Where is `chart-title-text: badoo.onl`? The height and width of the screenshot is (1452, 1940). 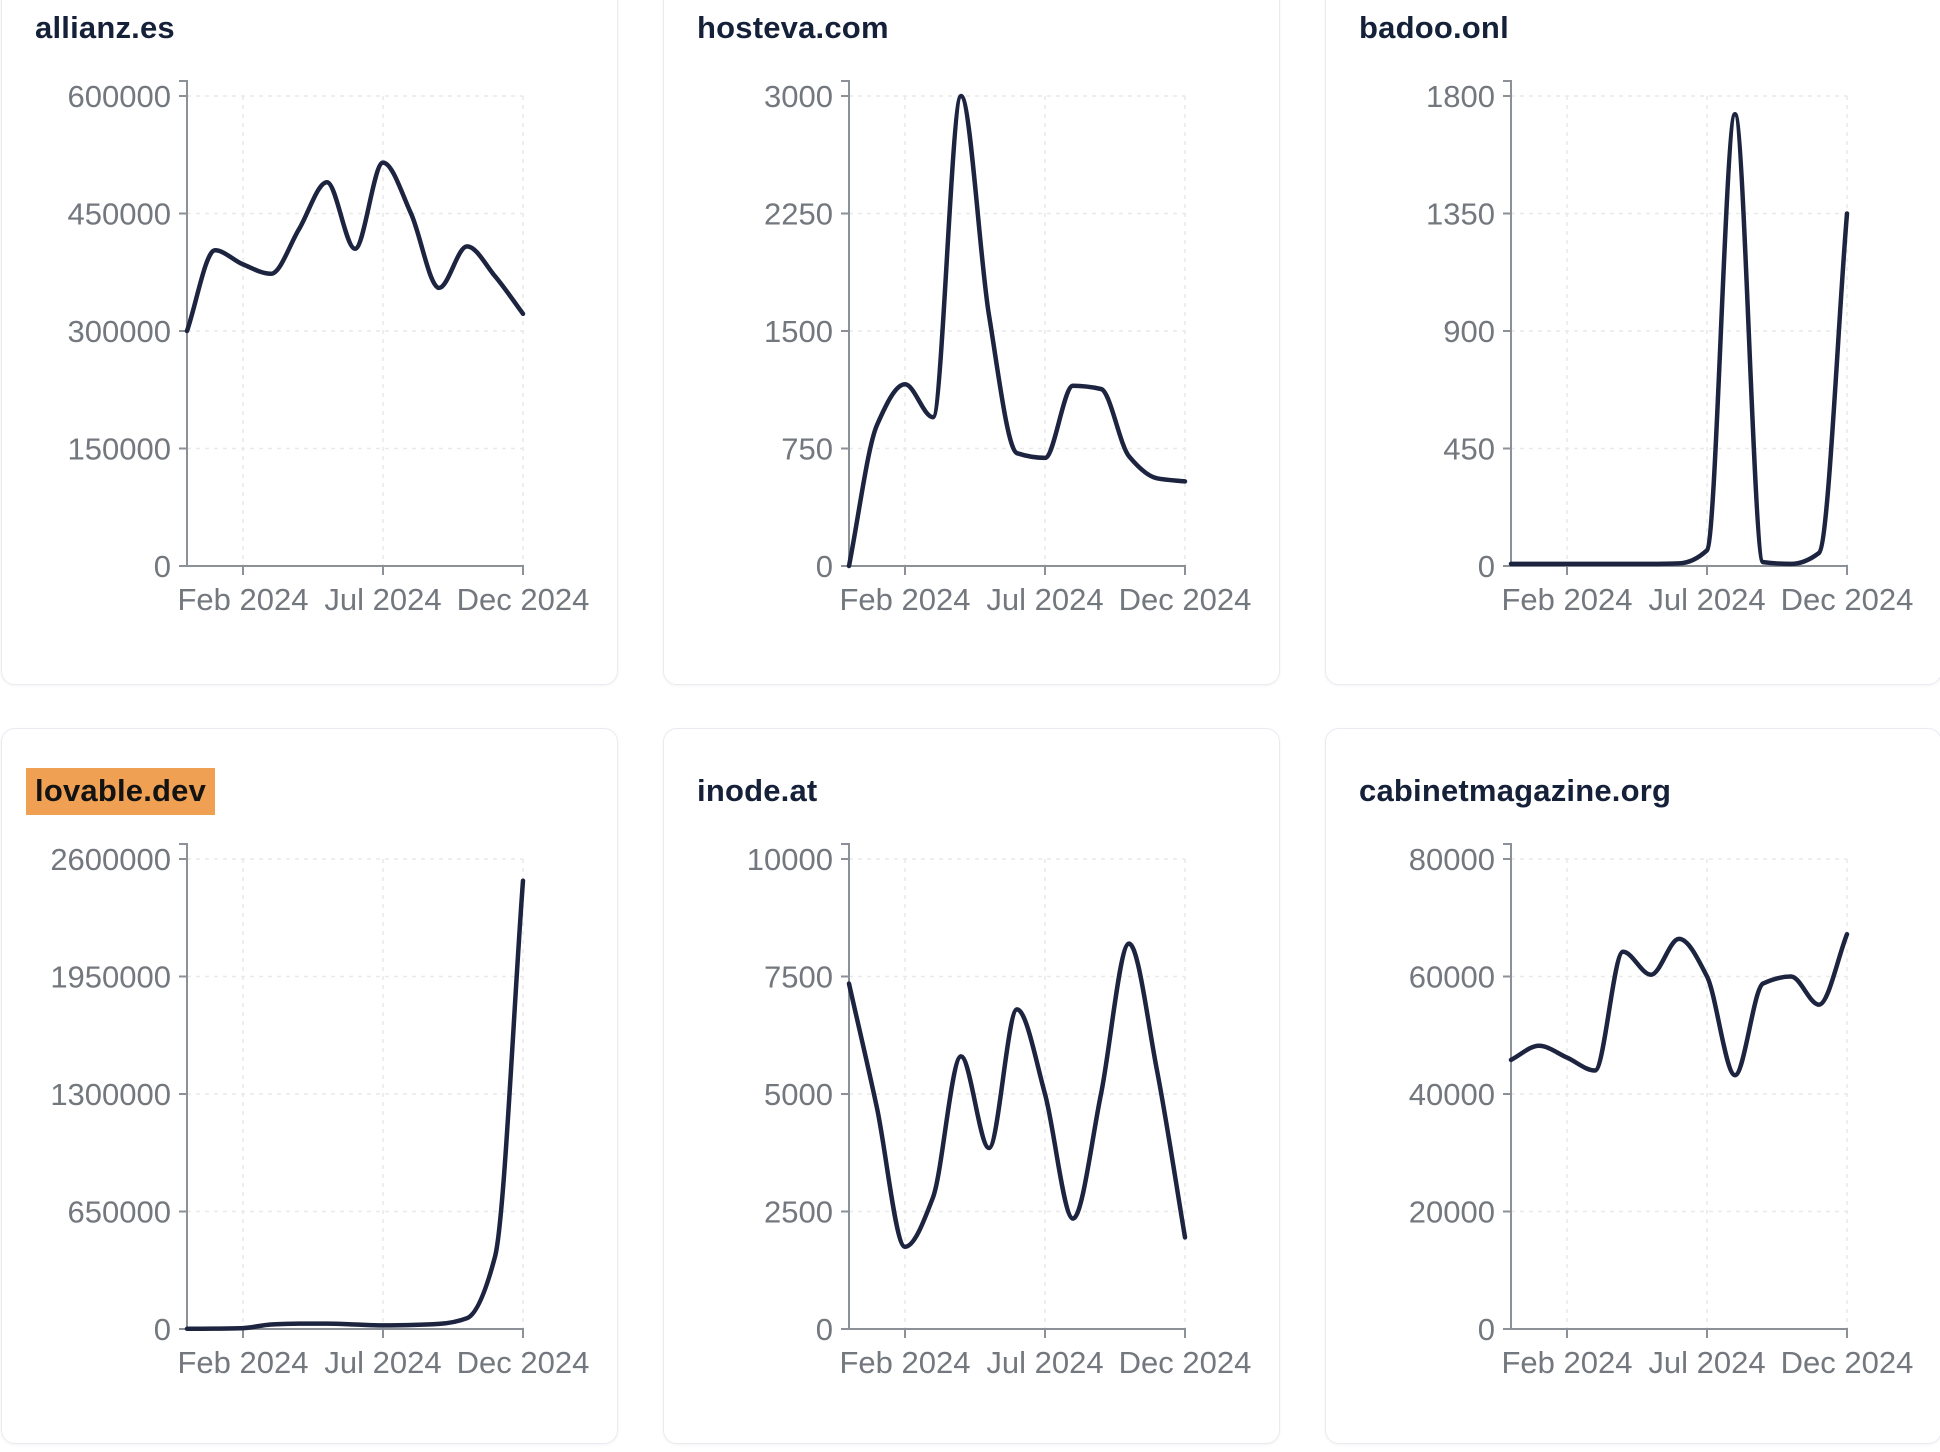 chart-title-text: badoo.onl is located at coordinates (1434, 27).